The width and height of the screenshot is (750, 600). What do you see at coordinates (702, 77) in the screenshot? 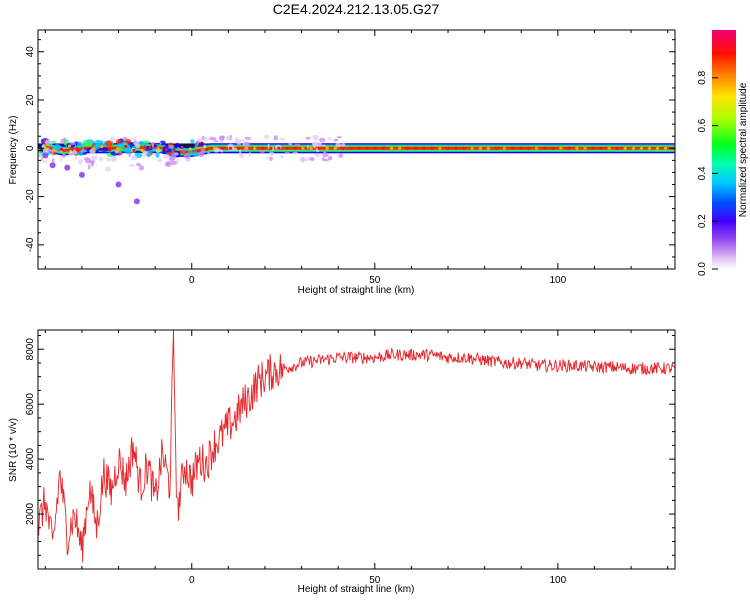
I see `colorbar-tick-label: 0.8` at bounding box center [702, 77].